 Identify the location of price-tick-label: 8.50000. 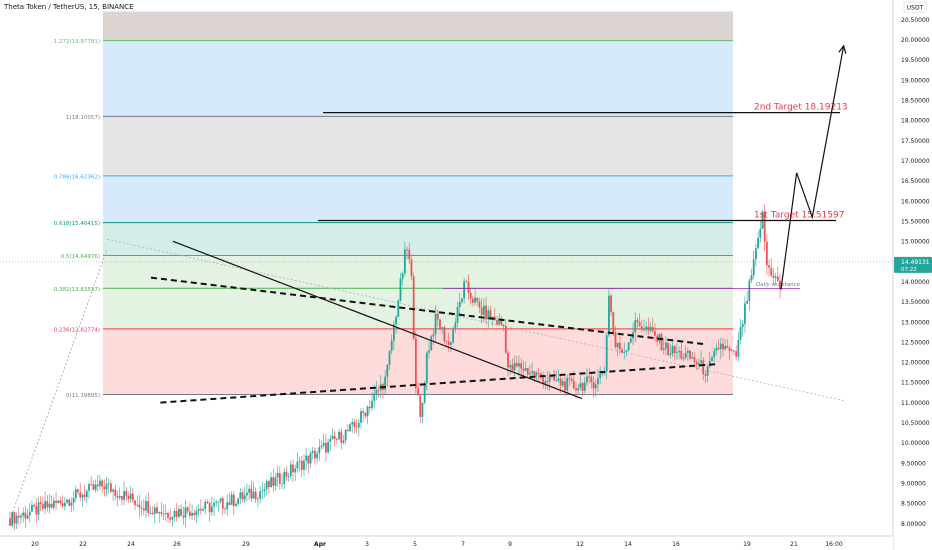
(913, 504).